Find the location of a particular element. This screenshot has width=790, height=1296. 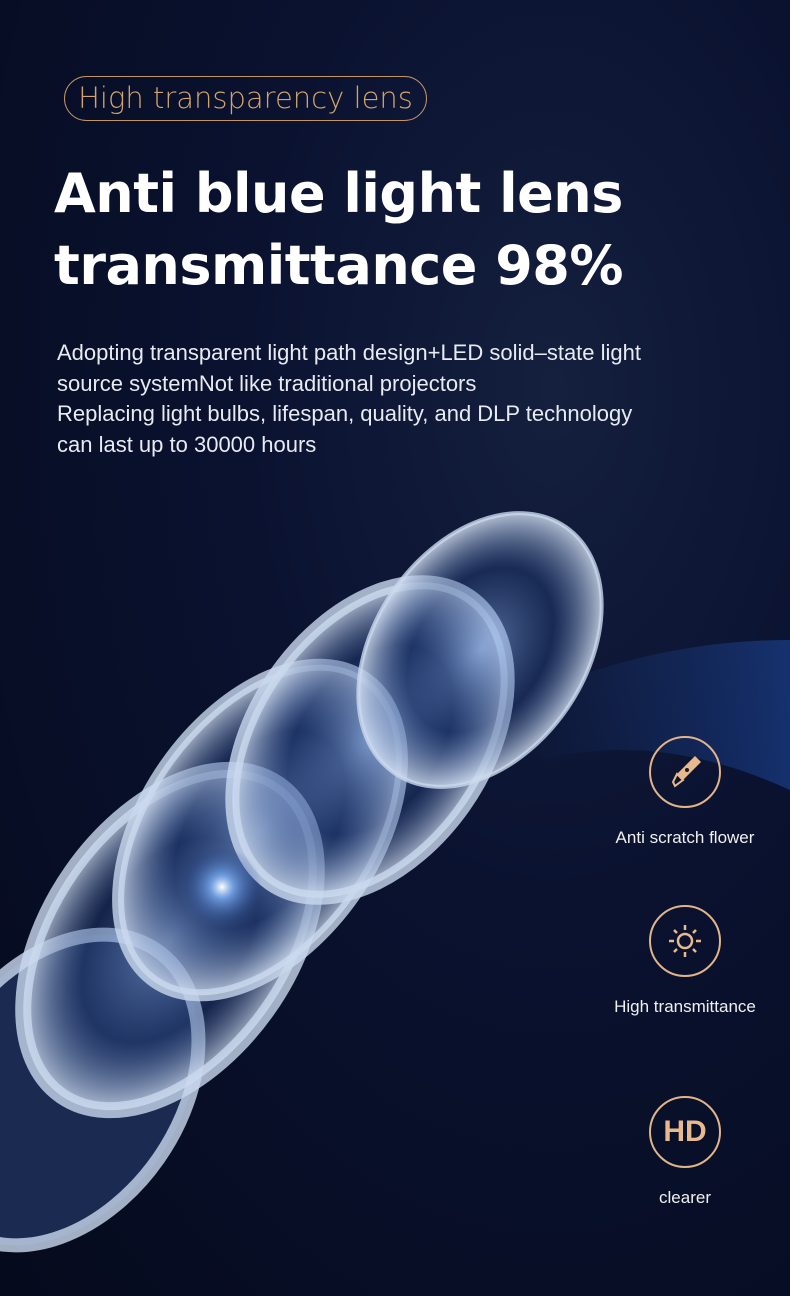

feature-clearer: HD clearer is located at coordinates (685, 1152).